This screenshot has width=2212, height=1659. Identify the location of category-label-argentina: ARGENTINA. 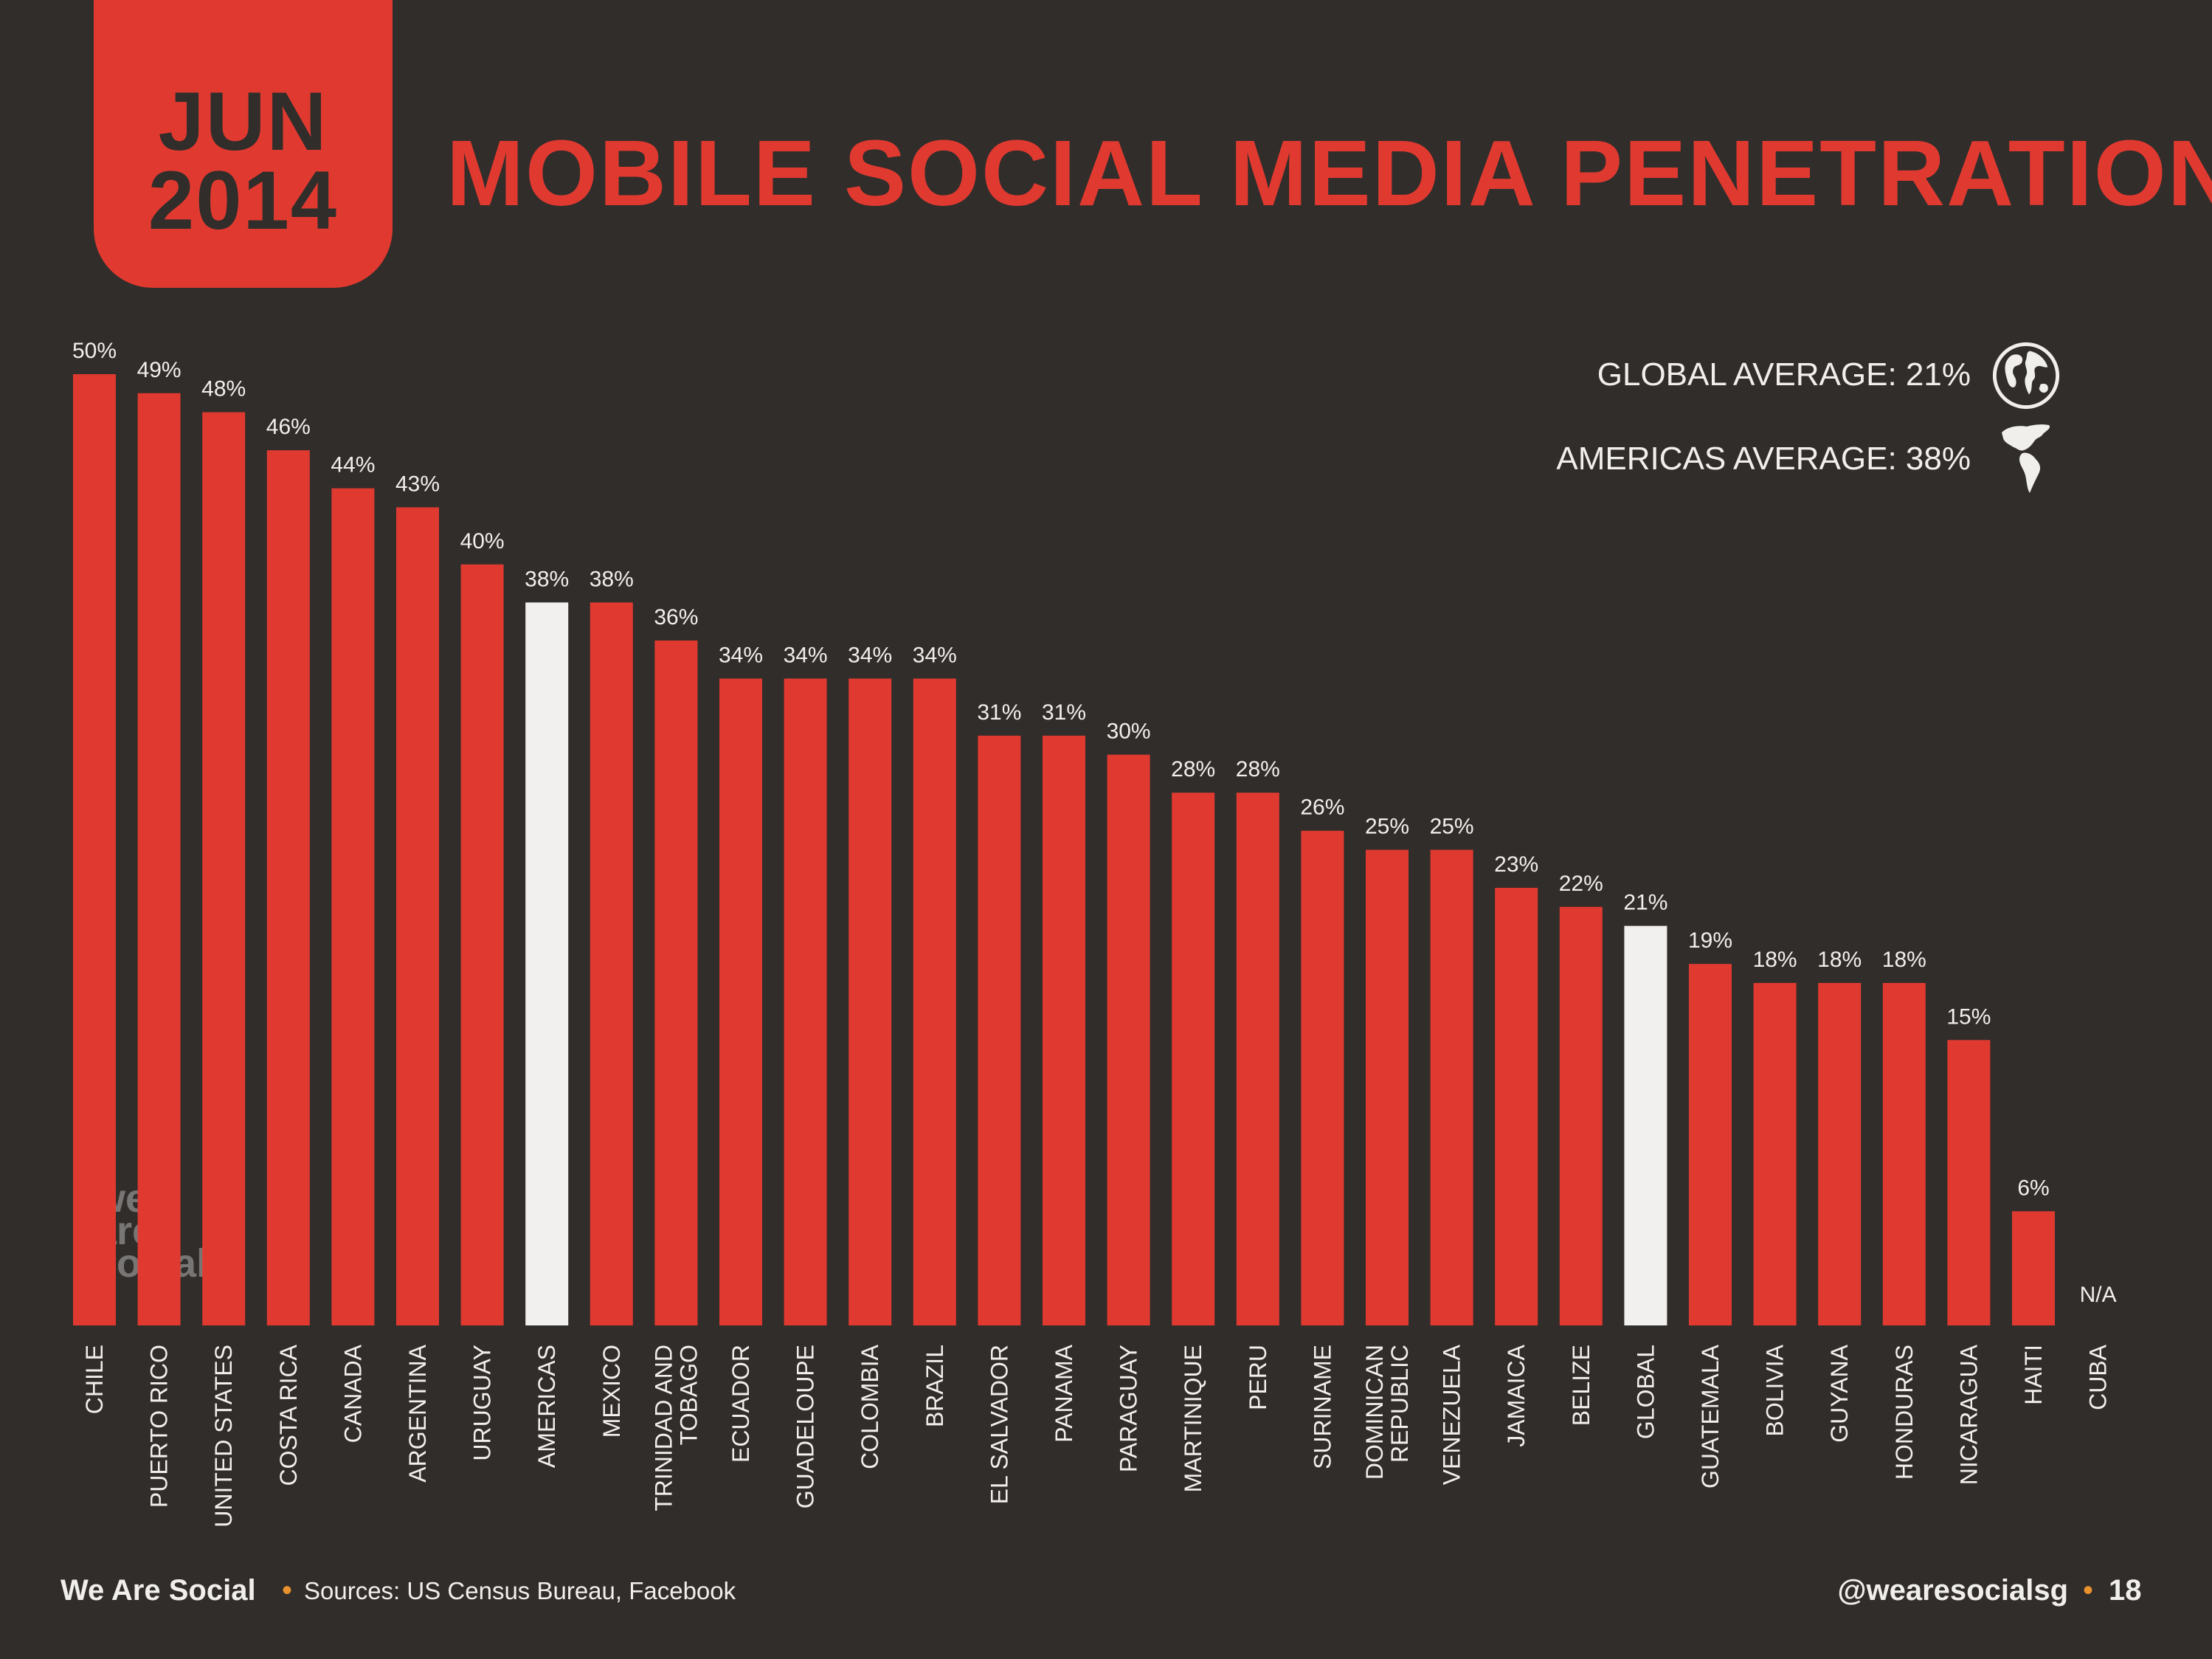
(418, 1413).